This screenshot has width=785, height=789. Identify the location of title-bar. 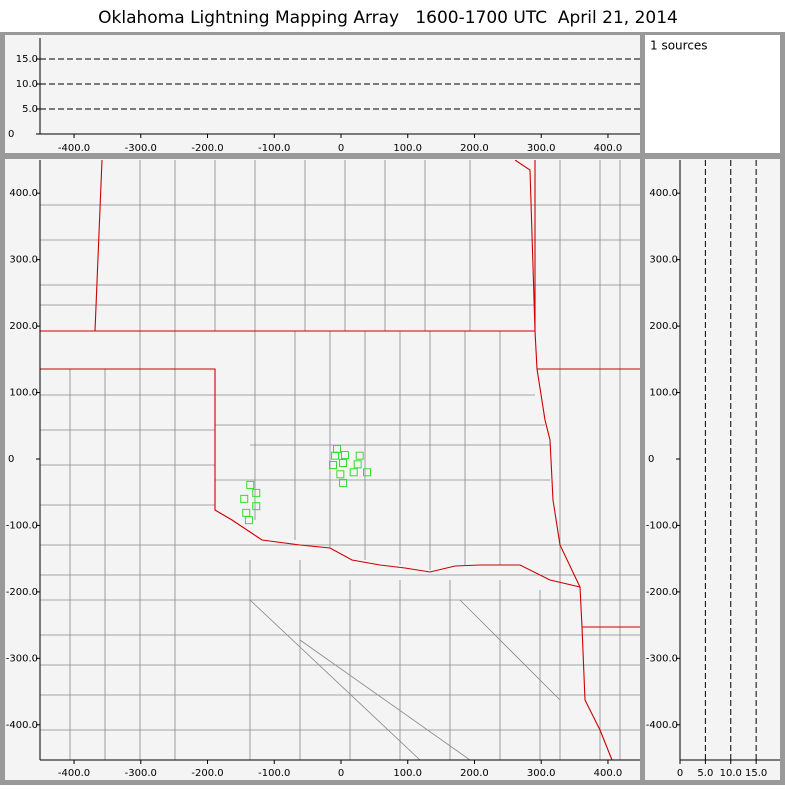
(392, 16).